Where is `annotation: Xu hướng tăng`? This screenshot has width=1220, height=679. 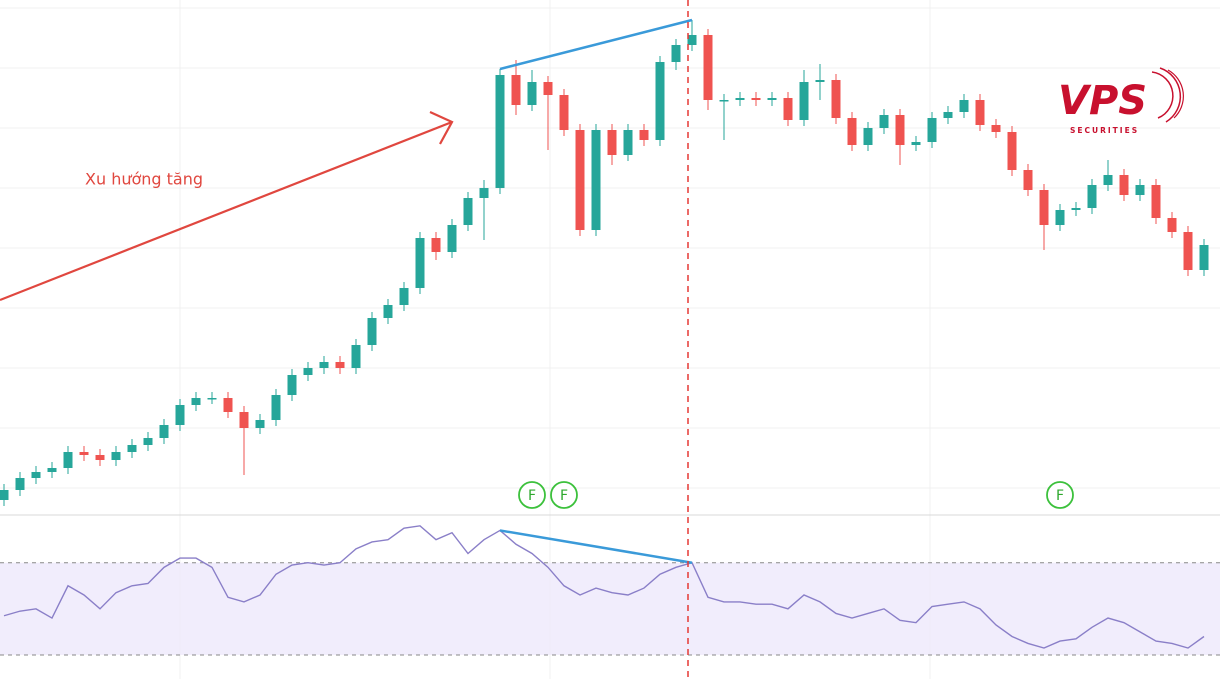
annotation: Xu hướng tăng is located at coordinates (144, 179).